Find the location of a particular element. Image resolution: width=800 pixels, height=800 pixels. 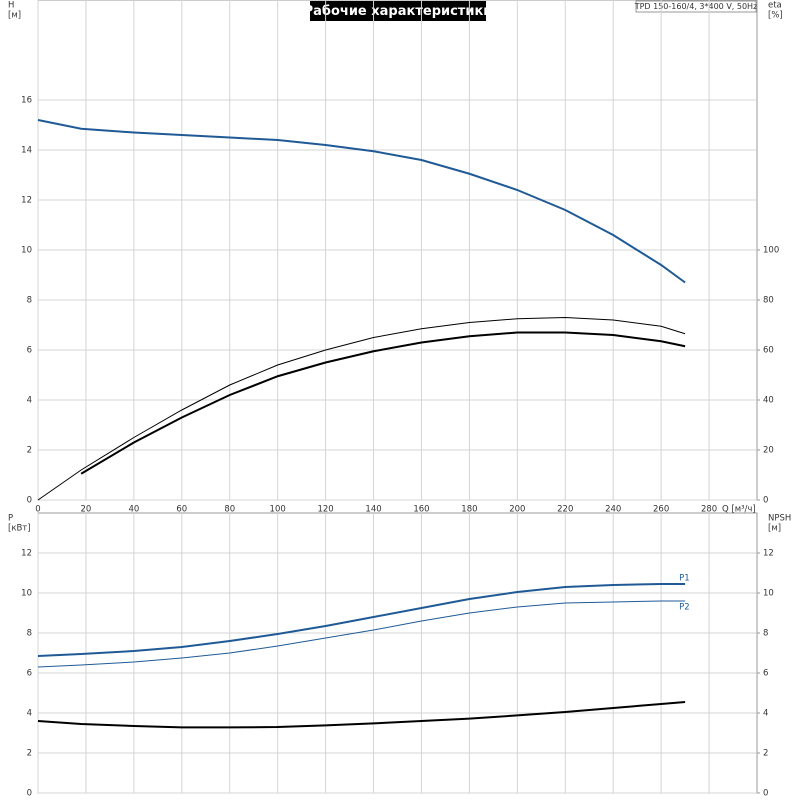

chart-title: Рабочие характеристики is located at coordinates (398, 11).